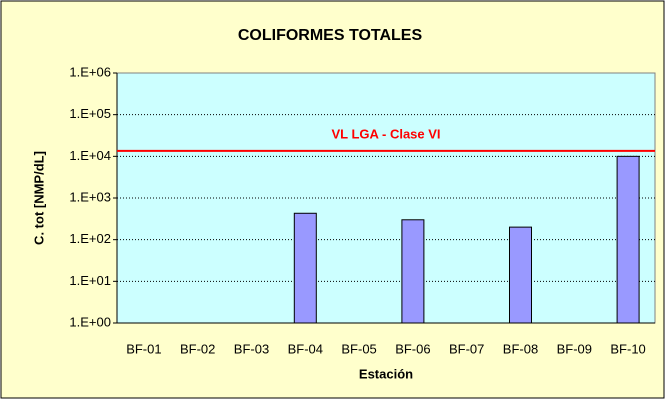 This screenshot has height=400, width=666. What do you see at coordinates (574, 348) in the screenshot?
I see `x-tick-label: BF-09` at bounding box center [574, 348].